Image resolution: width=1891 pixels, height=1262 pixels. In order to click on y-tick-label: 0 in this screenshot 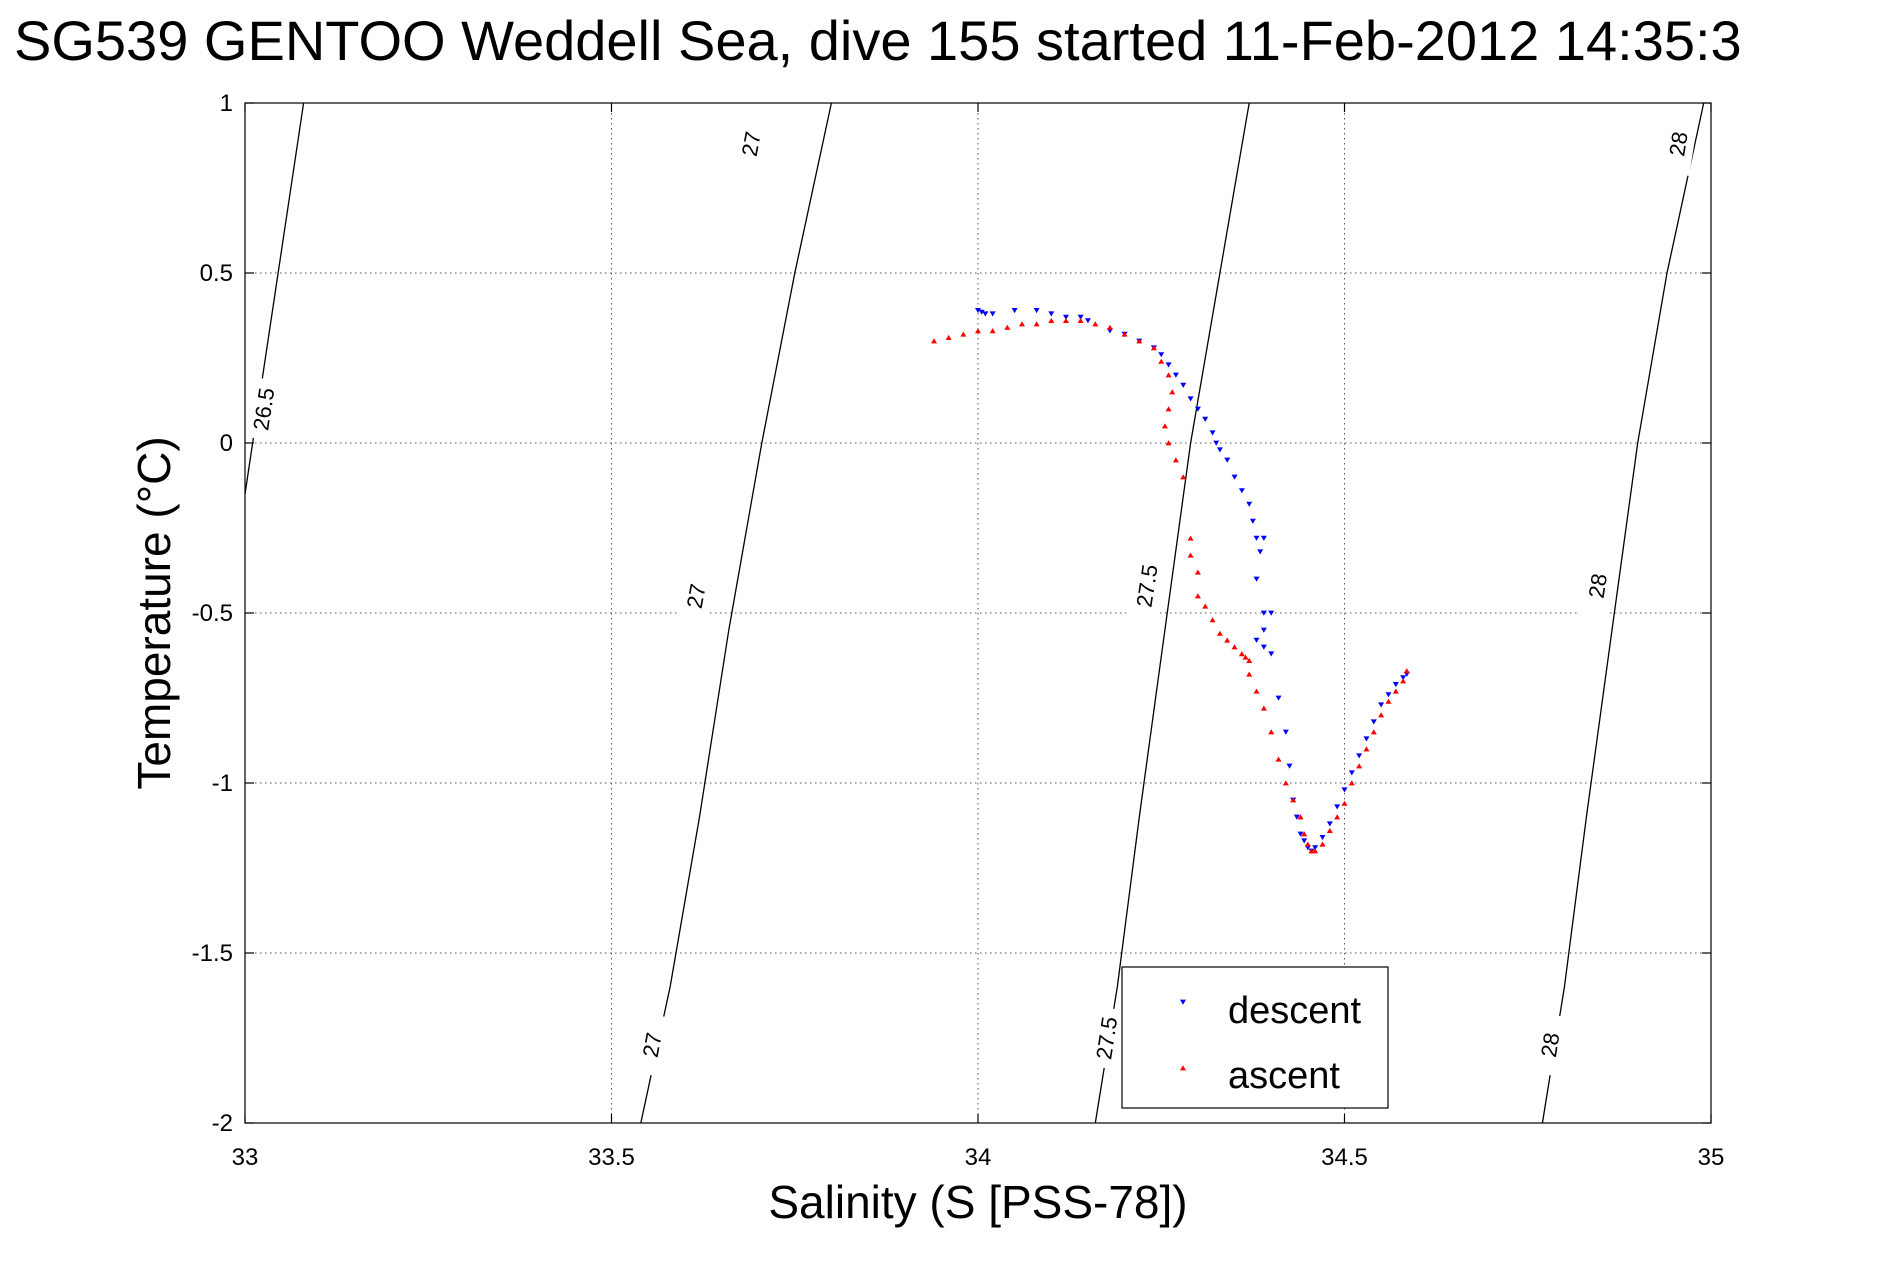, I will do `click(226, 443)`.